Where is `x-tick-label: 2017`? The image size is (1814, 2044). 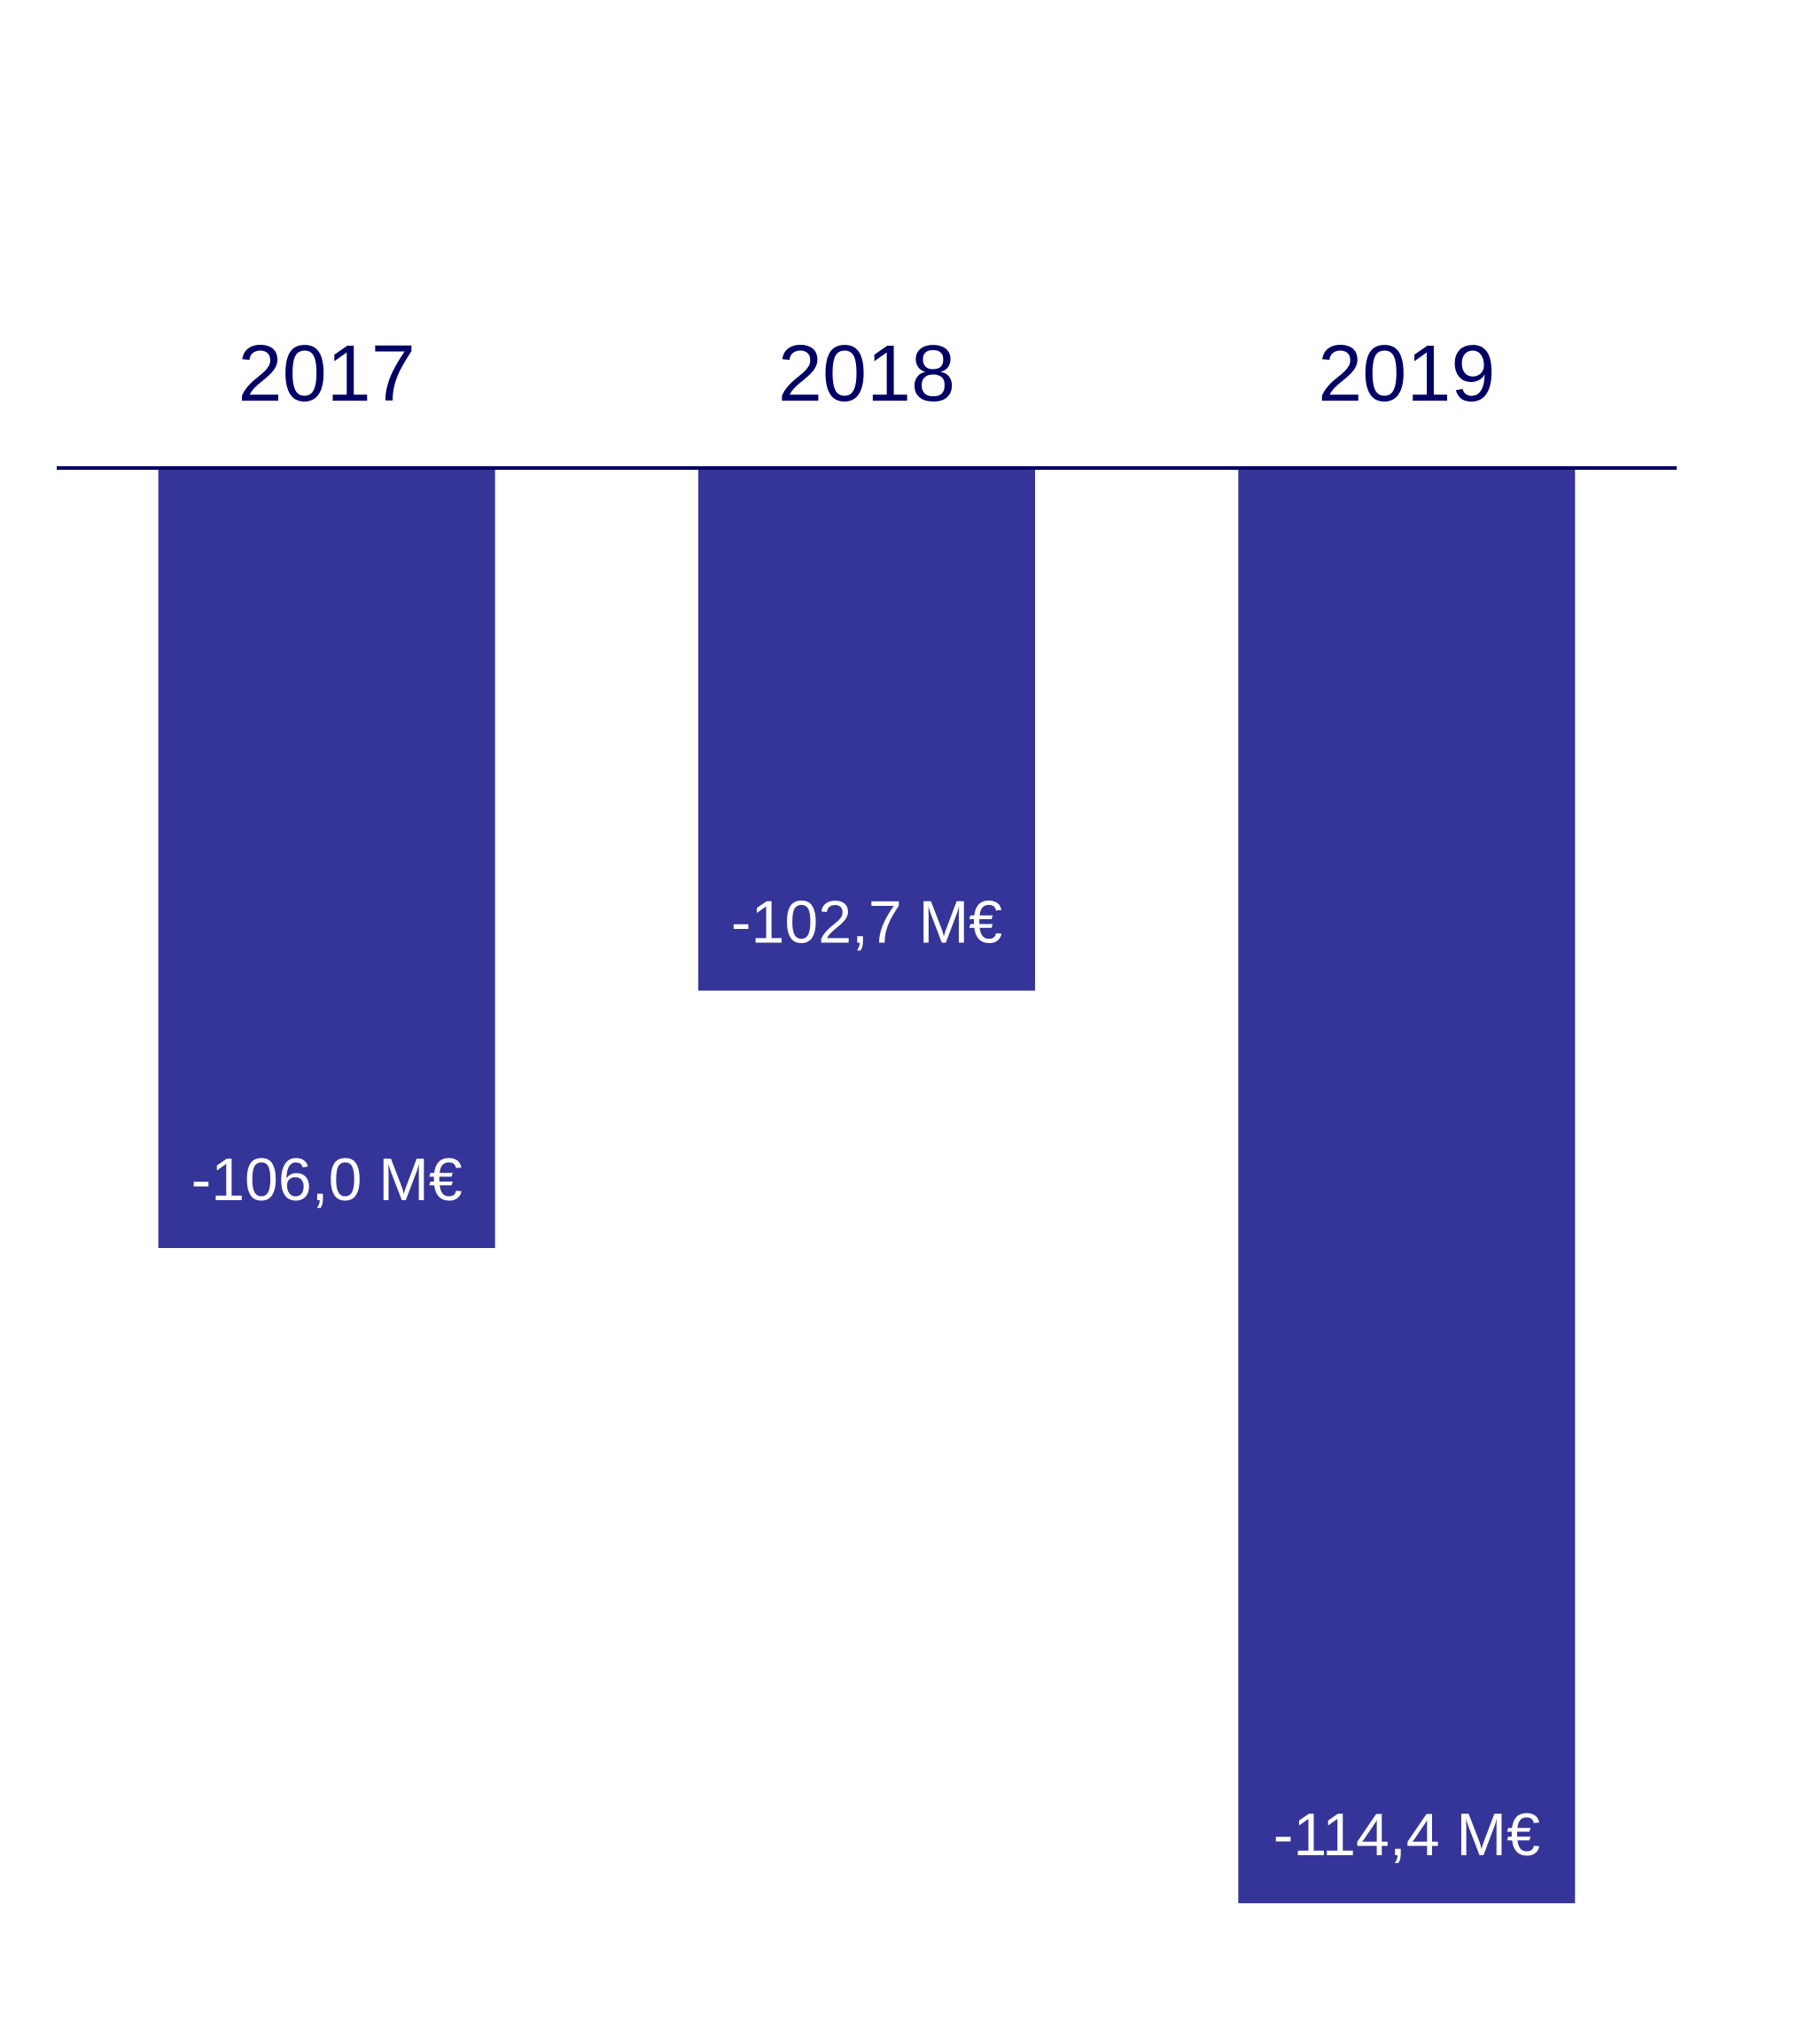 x-tick-label: 2017 is located at coordinates (327, 374).